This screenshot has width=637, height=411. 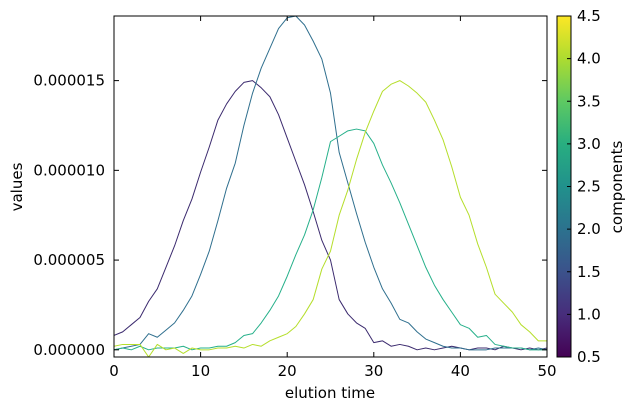 I want to click on colorbar-tick-label: 4.0, so click(x=589, y=59).